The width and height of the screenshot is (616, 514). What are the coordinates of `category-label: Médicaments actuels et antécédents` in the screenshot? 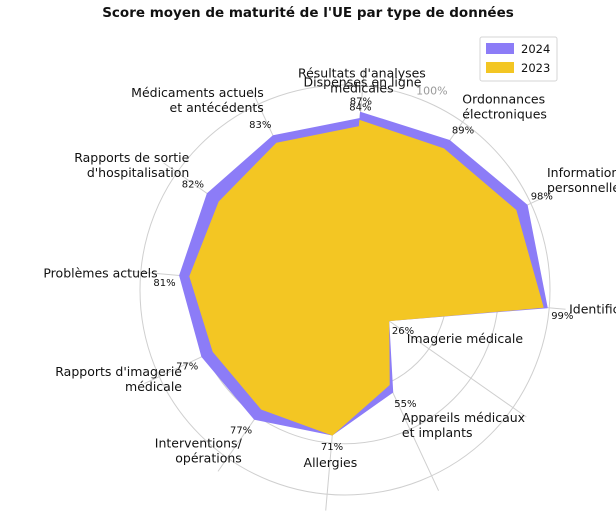 It's located at (197, 100).